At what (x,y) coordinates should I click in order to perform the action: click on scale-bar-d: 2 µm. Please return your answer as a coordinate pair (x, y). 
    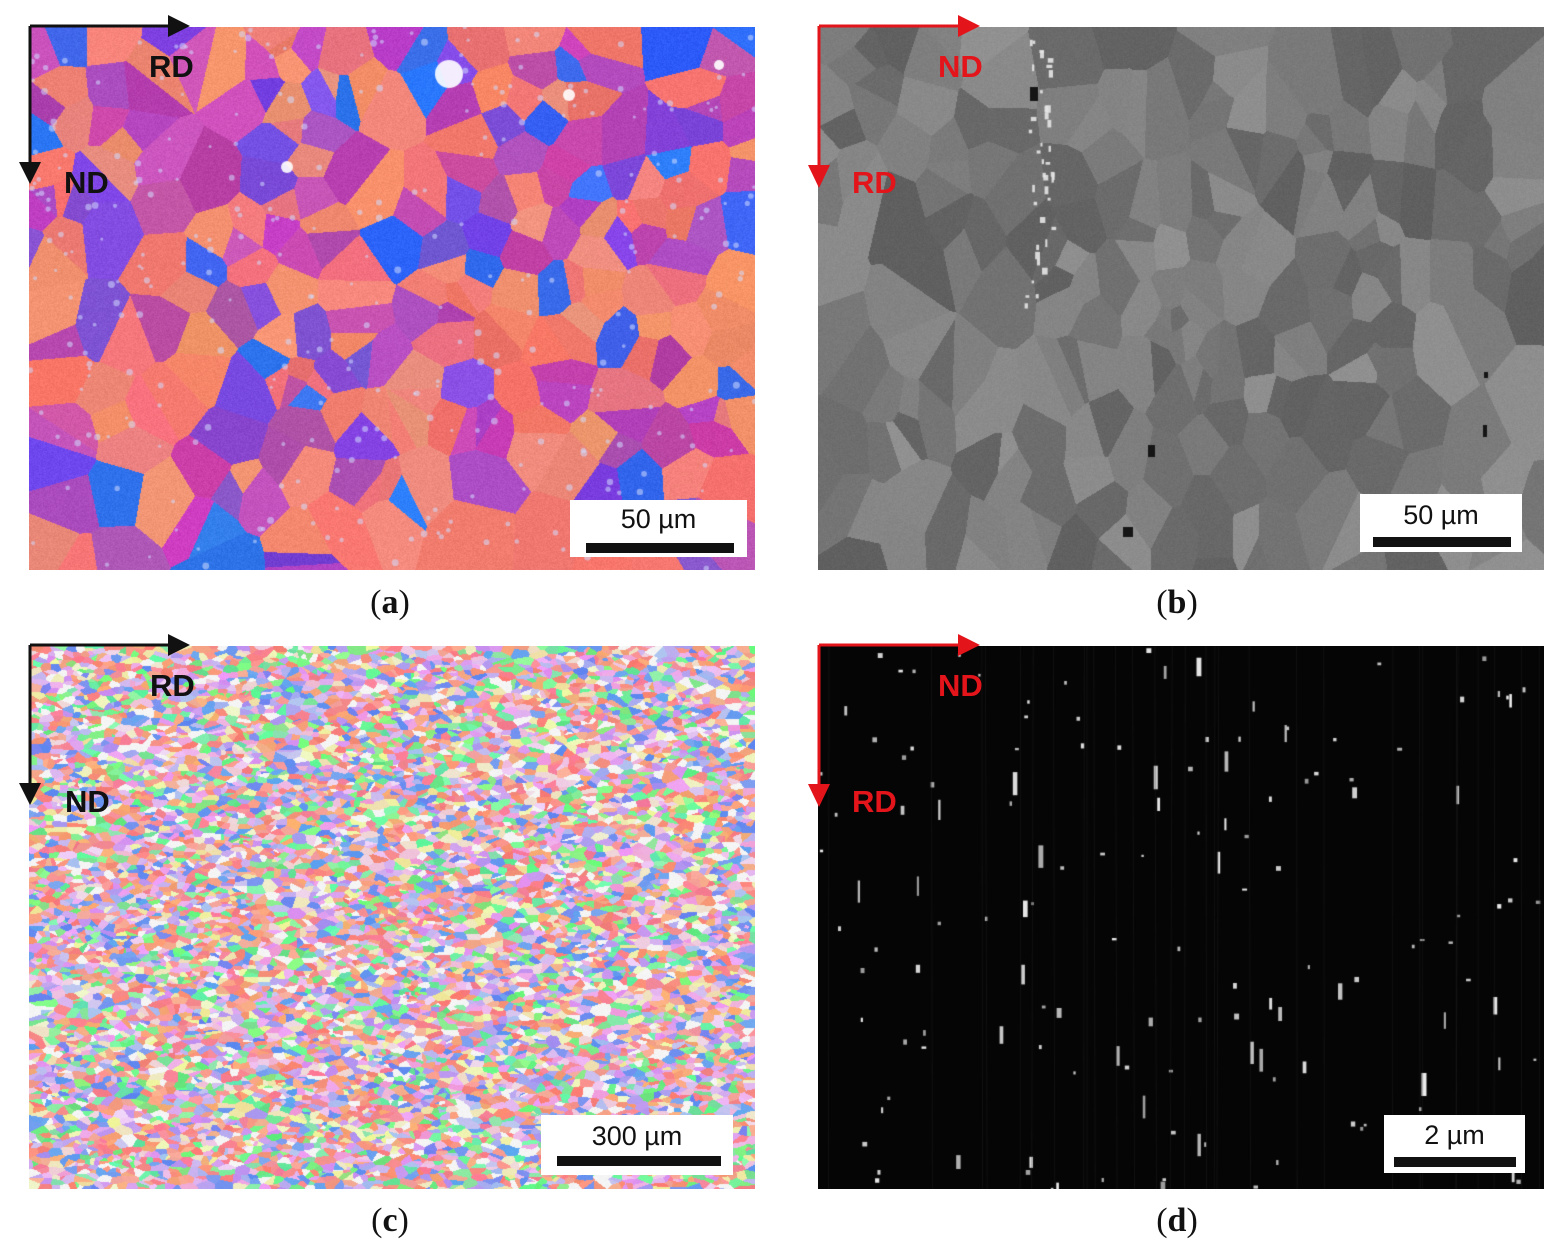
    Looking at the image, I should click on (1454, 1144).